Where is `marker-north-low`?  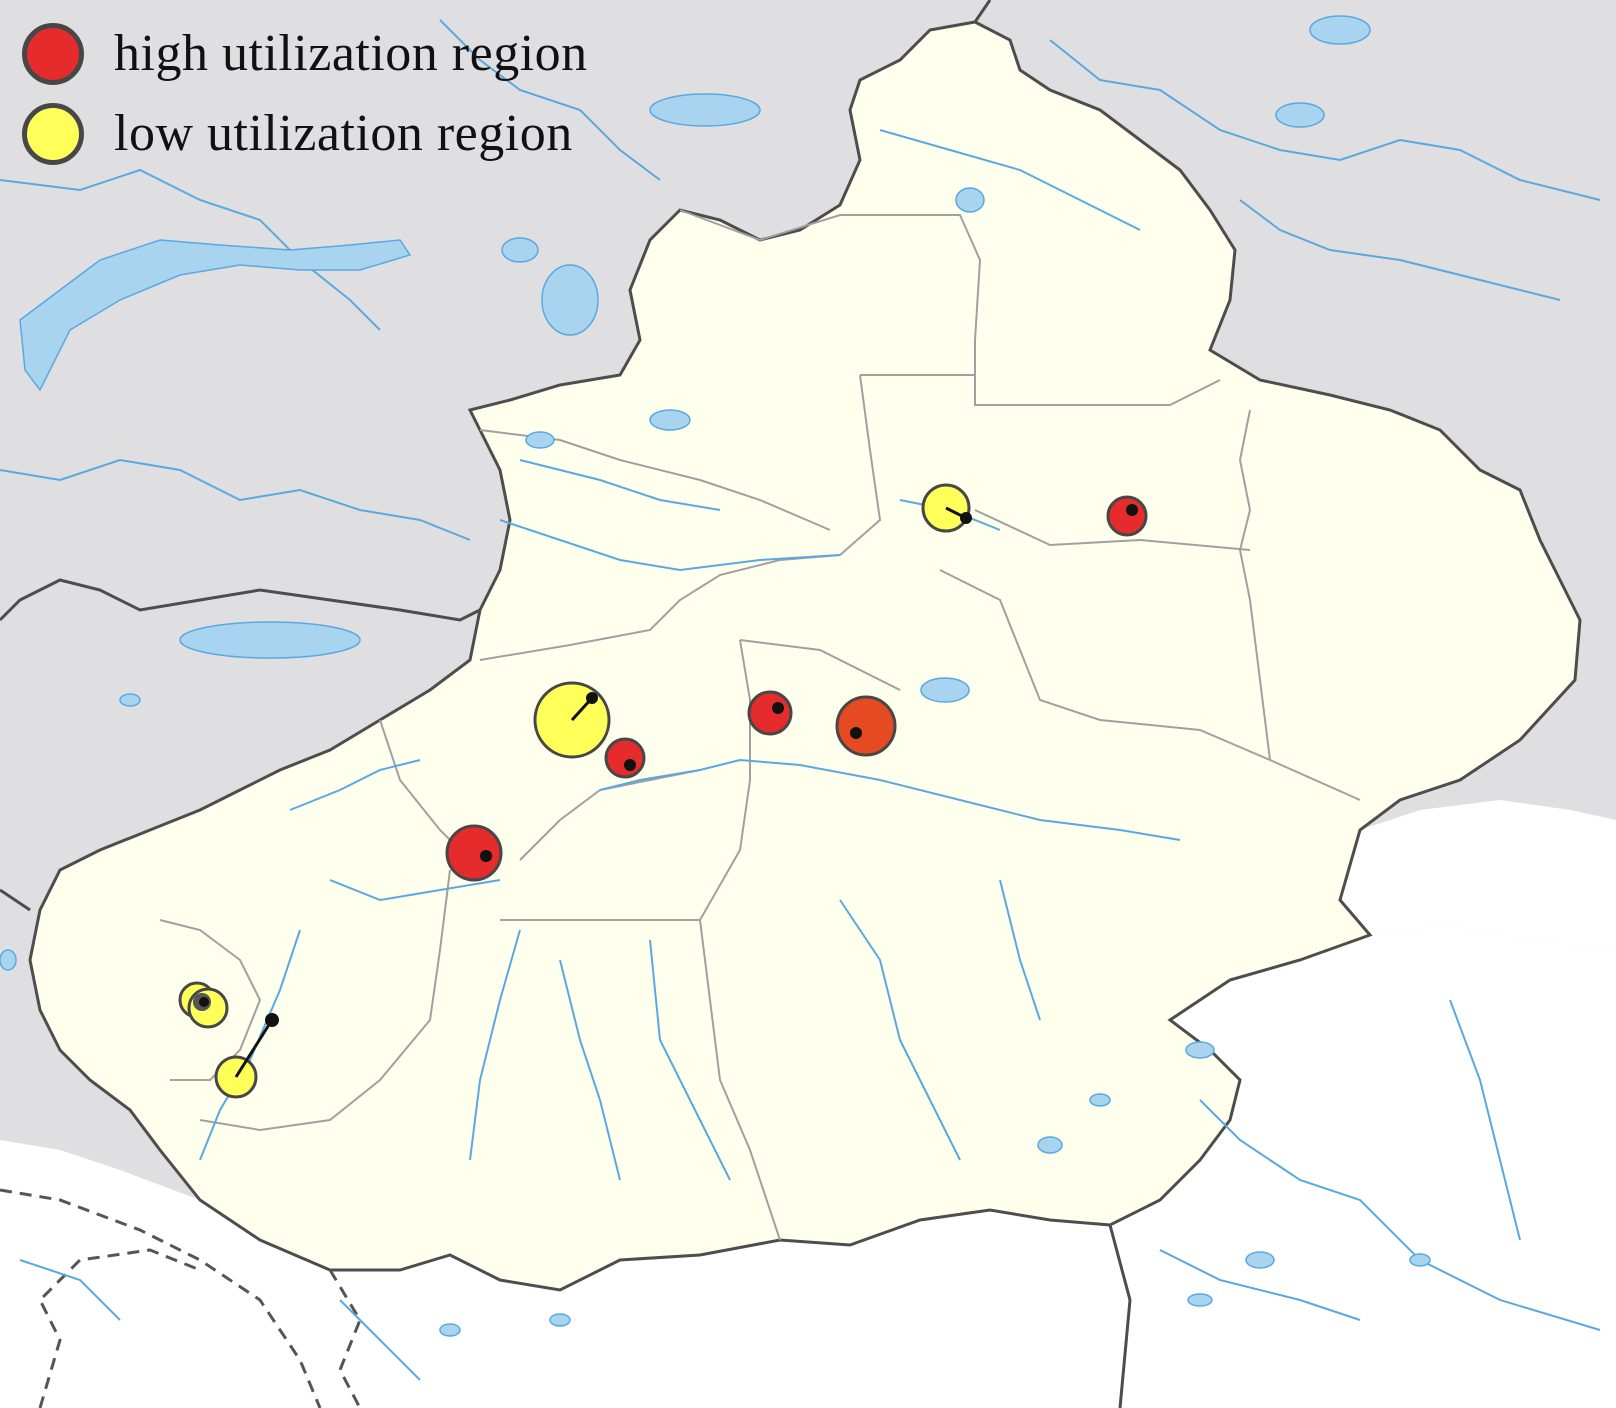
marker-north-low is located at coordinates (946, 508).